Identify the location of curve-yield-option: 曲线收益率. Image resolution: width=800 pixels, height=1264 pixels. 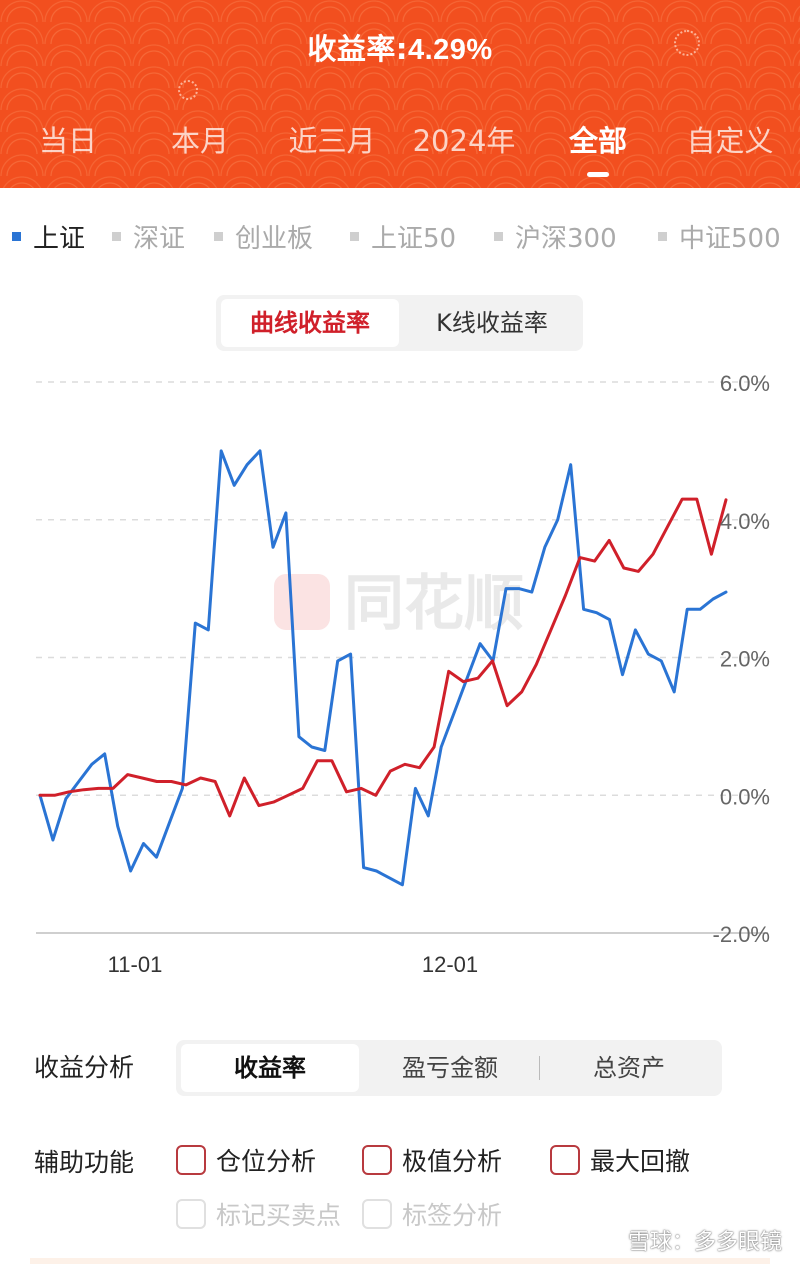
(310, 323).